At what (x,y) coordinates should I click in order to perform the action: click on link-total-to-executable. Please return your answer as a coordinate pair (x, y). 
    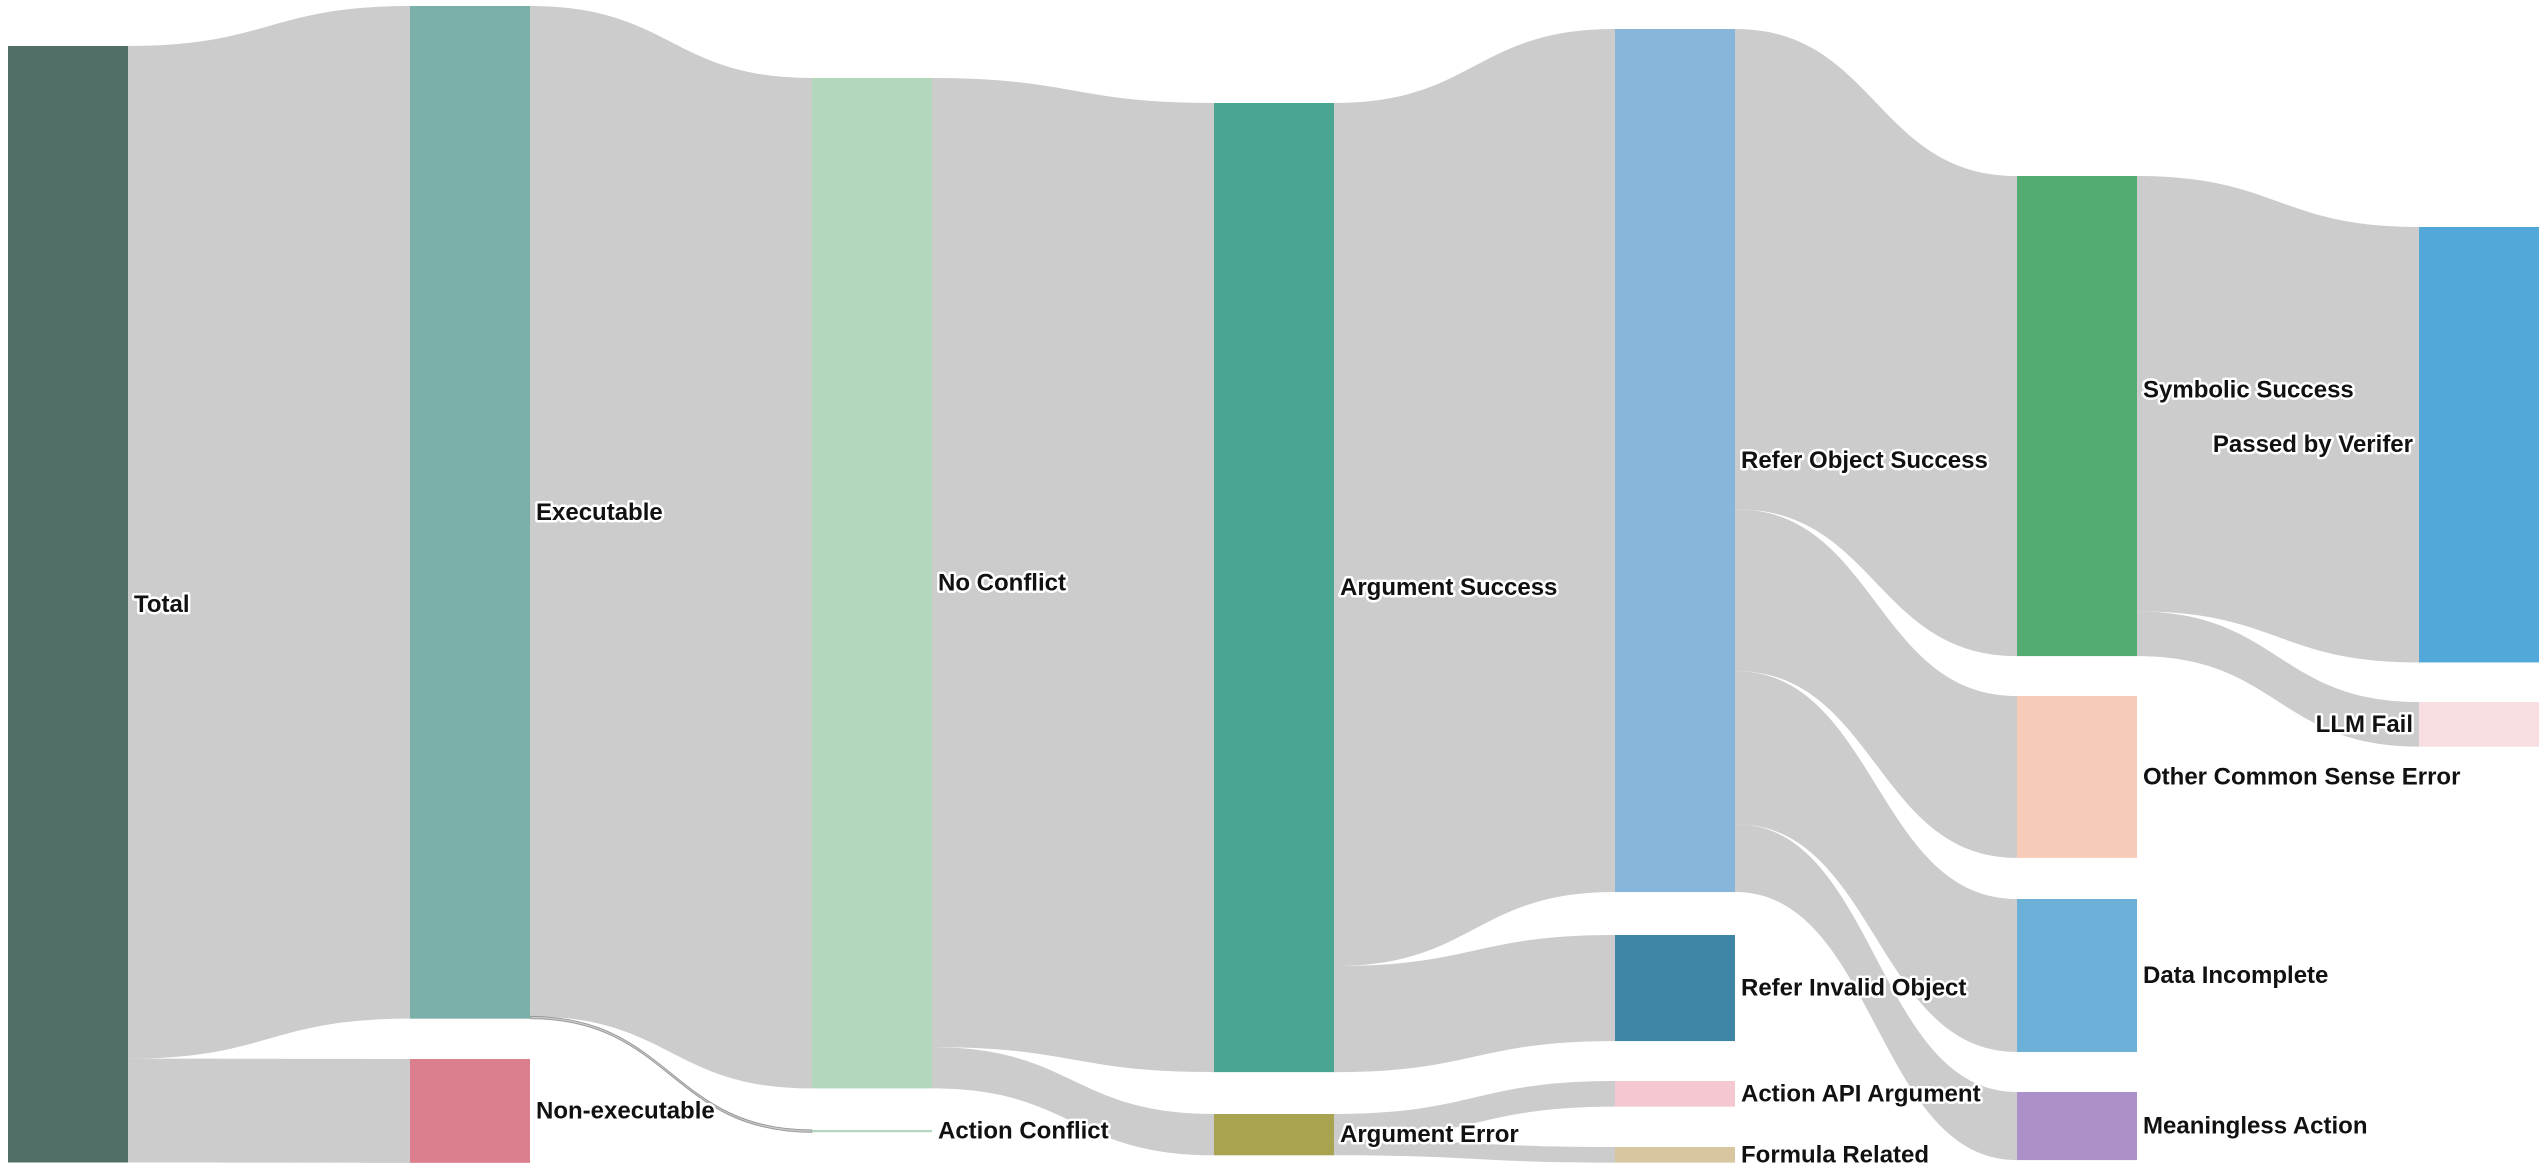
    Looking at the image, I should click on (269, 532).